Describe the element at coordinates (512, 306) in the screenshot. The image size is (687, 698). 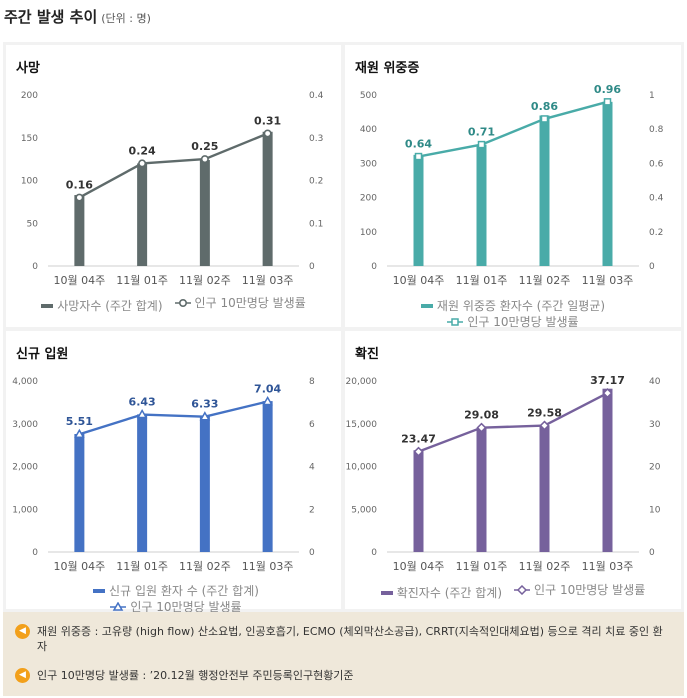
I see `legend-item-bar: 재원 위중증 환자수 (주간 일평균)` at that location.